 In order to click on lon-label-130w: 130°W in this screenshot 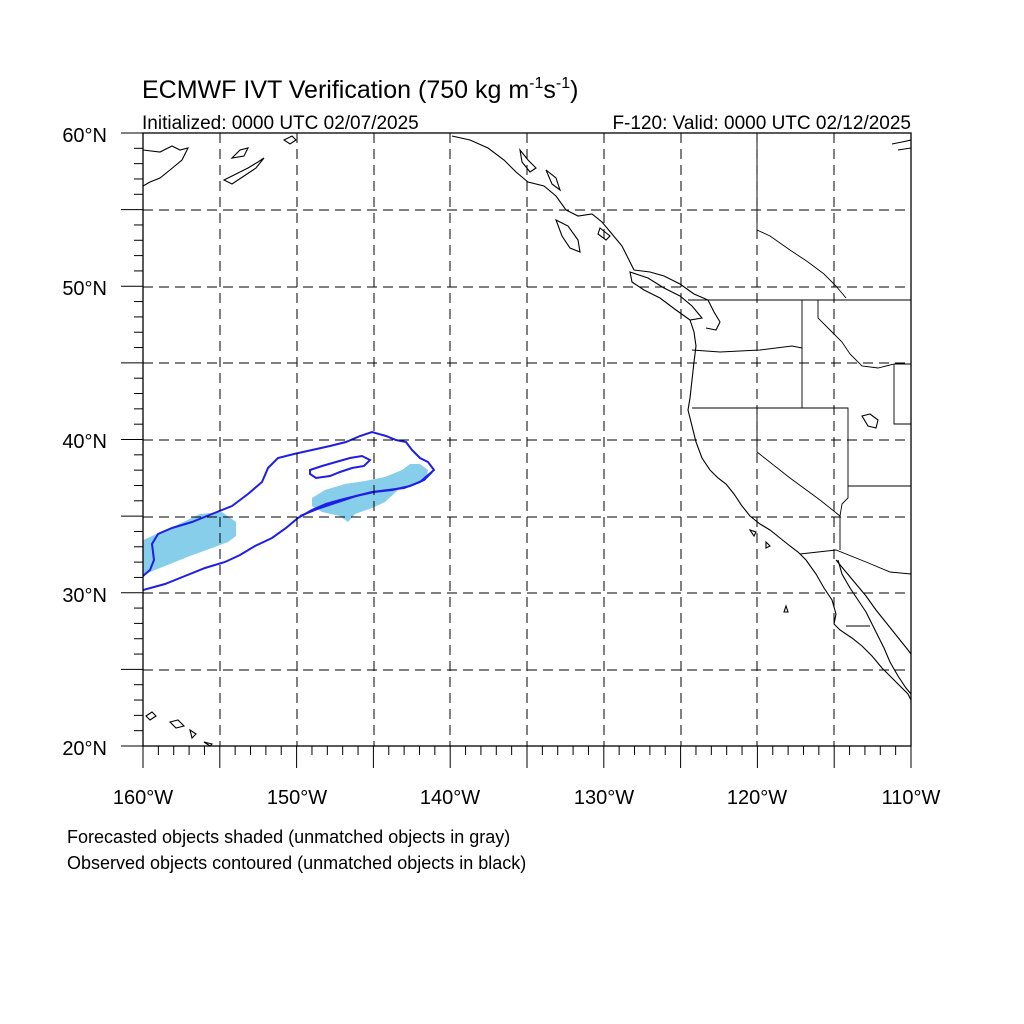, I will do `click(604, 798)`.